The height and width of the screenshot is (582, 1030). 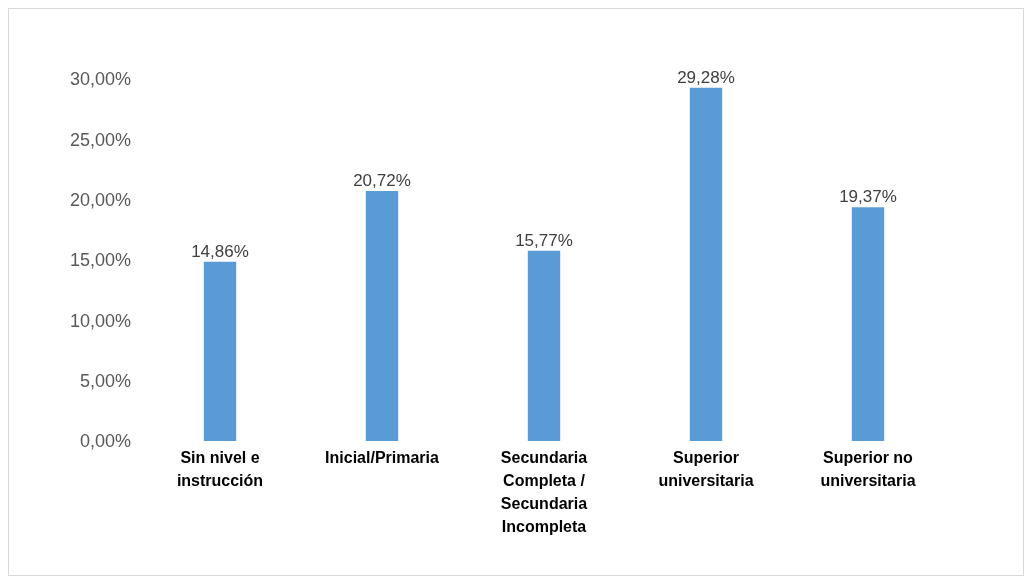 What do you see at coordinates (382, 180) in the screenshot?
I see `data-label: 20,72%` at bounding box center [382, 180].